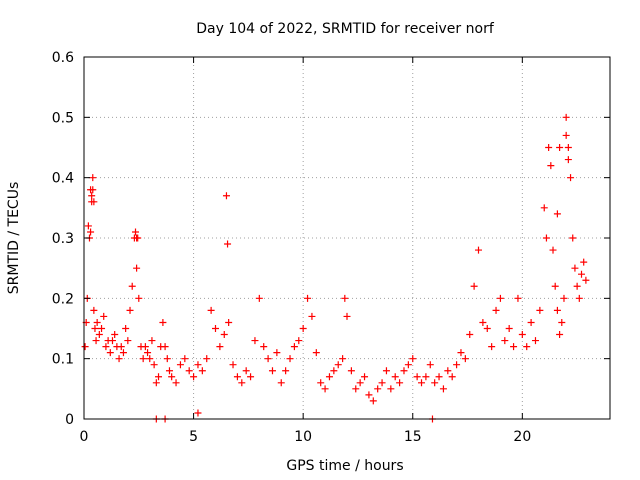 The image size is (640, 480). Describe the element at coordinates (193, 437) in the screenshot. I see `x-tick-label: 5` at that location.